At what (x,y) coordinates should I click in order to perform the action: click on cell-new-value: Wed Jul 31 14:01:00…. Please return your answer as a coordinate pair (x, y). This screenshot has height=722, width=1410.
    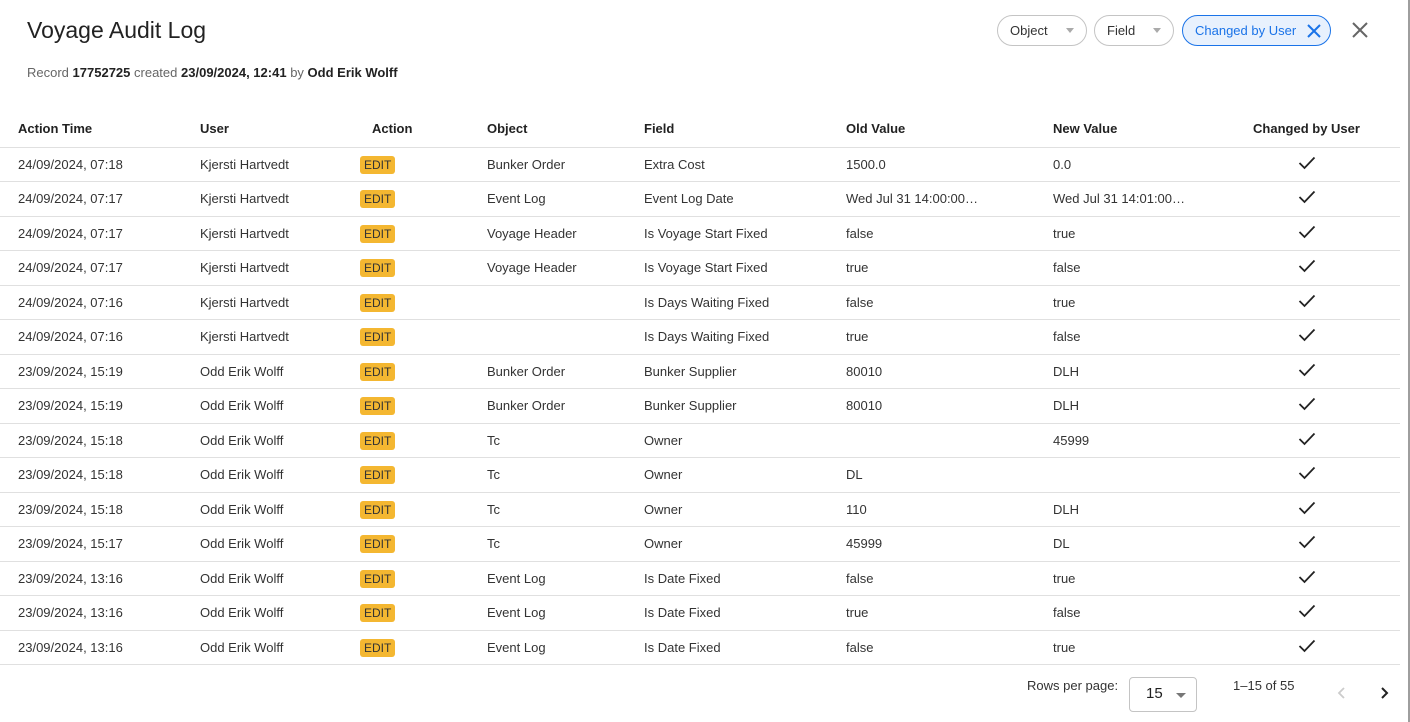
    Looking at the image, I should click on (1133, 199).